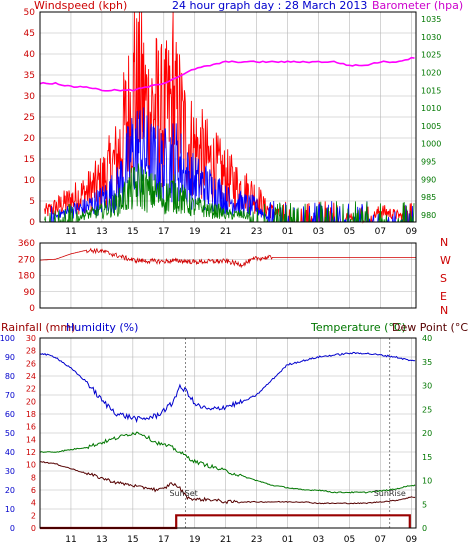 This screenshot has height=555, width=468. What do you see at coordinates (101, 540) in the screenshot?
I see `climate-x-tick: 13` at bounding box center [101, 540].